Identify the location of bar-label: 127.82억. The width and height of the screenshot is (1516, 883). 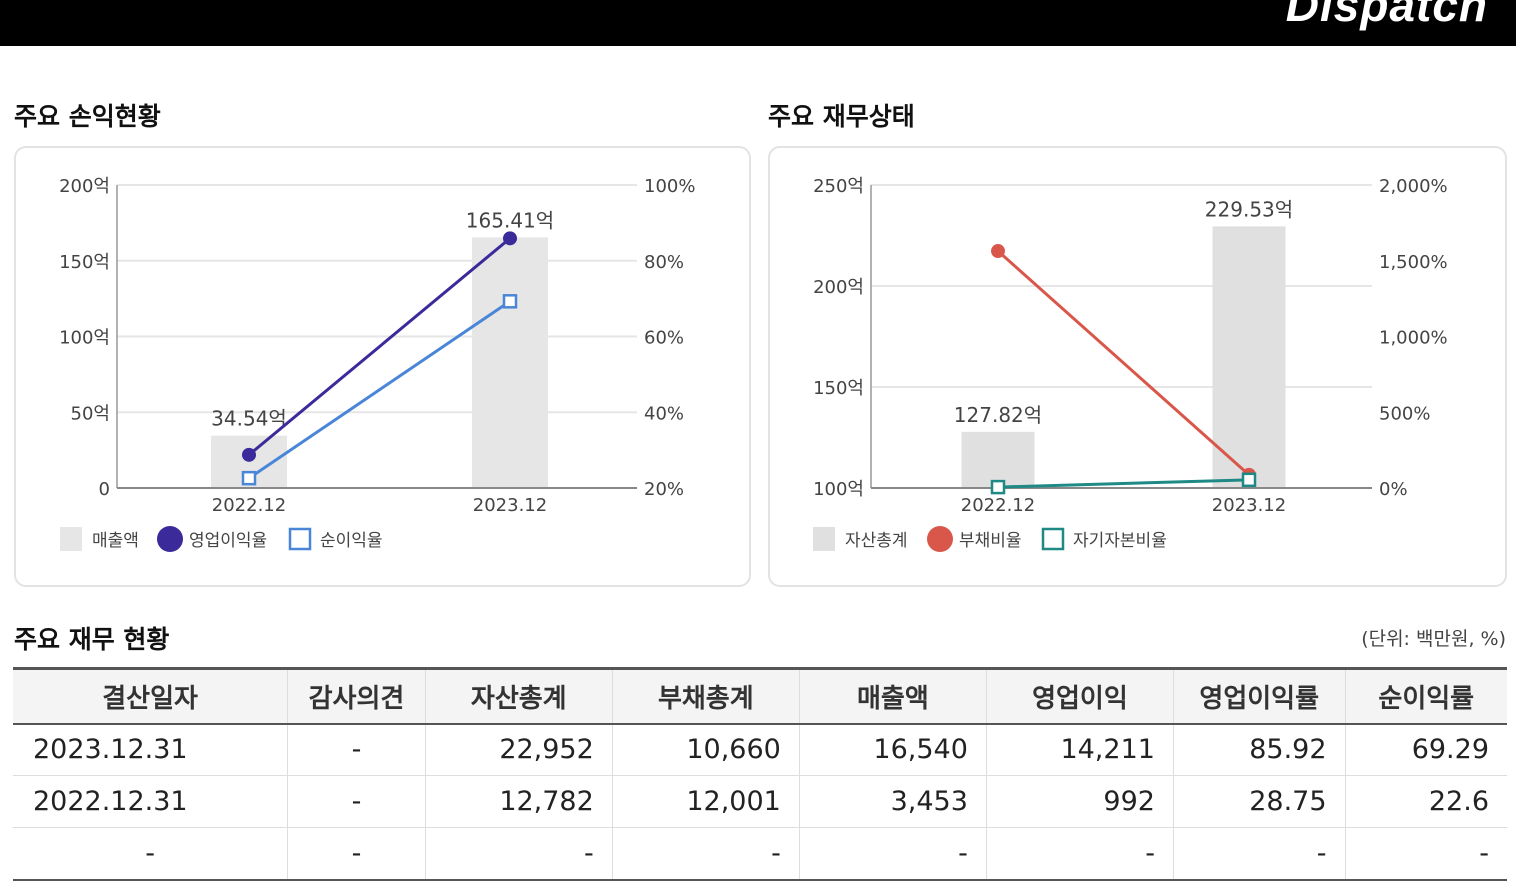
(998, 415).